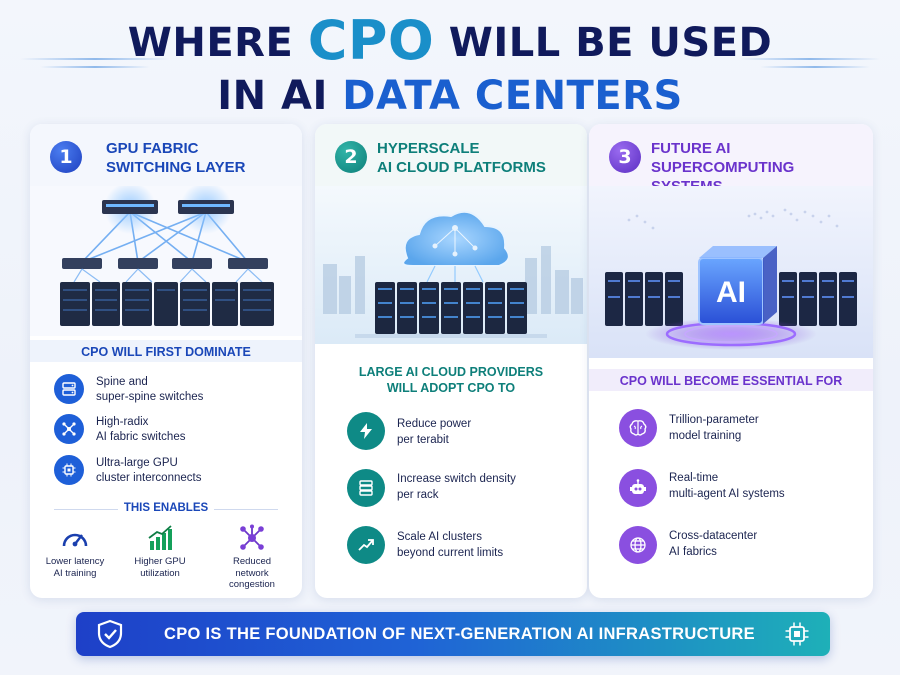  I want to click on gpu-fabric-illustration, so click(166, 261).